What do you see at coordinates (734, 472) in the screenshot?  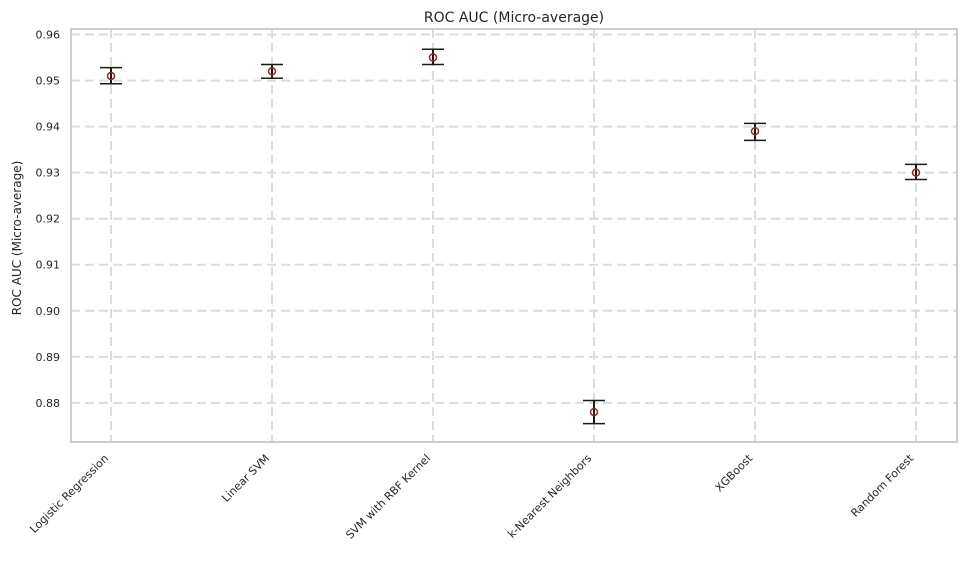 I see `x-tick-label: XGBoost` at bounding box center [734, 472].